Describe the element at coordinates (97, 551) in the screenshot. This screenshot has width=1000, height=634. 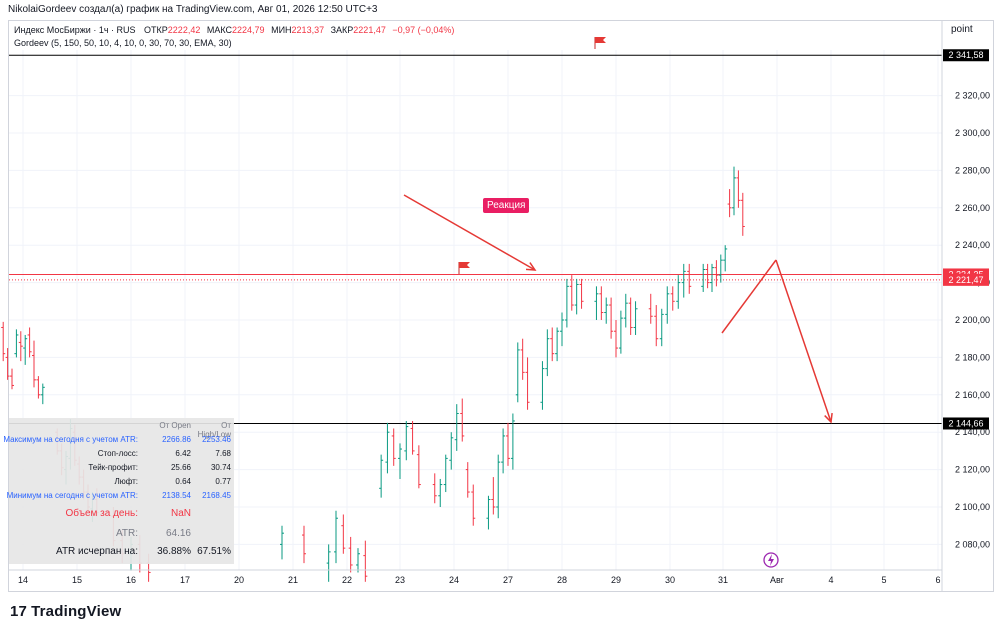
I see `atr-used-label: ATR исчерпан на:` at that location.